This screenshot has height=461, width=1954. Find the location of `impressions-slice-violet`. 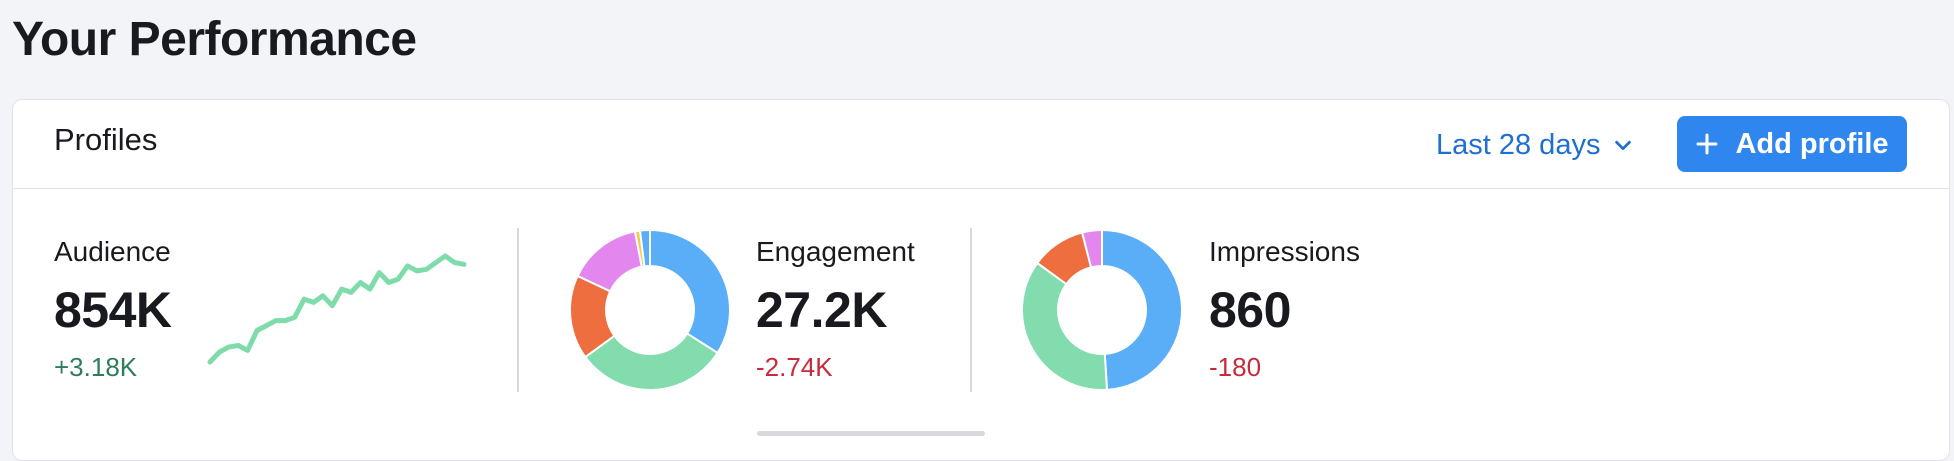

impressions-slice-violet is located at coordinates (1091, 248).